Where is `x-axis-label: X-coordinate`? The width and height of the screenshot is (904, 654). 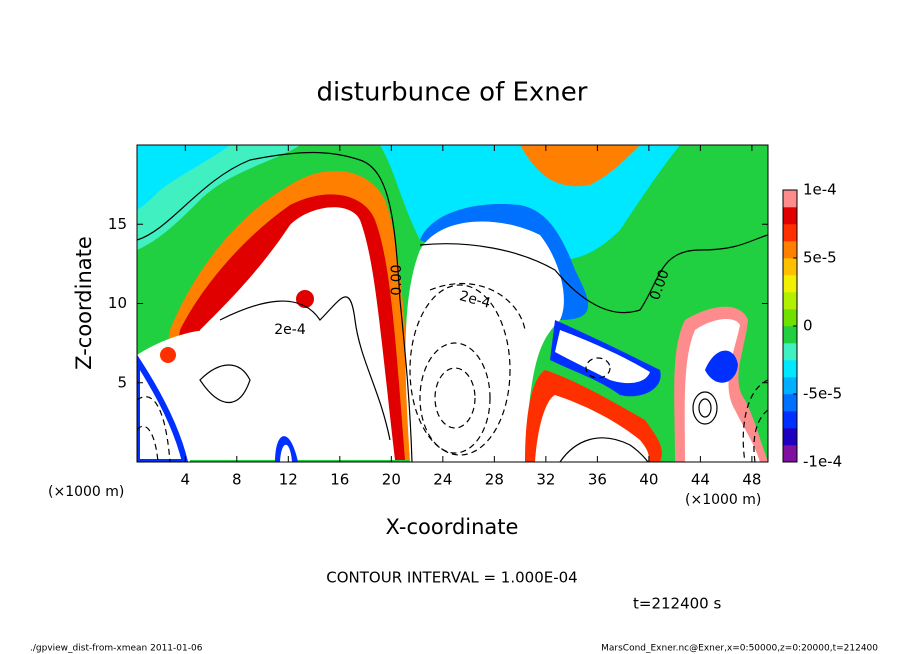
x-axis-label: X-coordinate is located at coordinates (452, 527).